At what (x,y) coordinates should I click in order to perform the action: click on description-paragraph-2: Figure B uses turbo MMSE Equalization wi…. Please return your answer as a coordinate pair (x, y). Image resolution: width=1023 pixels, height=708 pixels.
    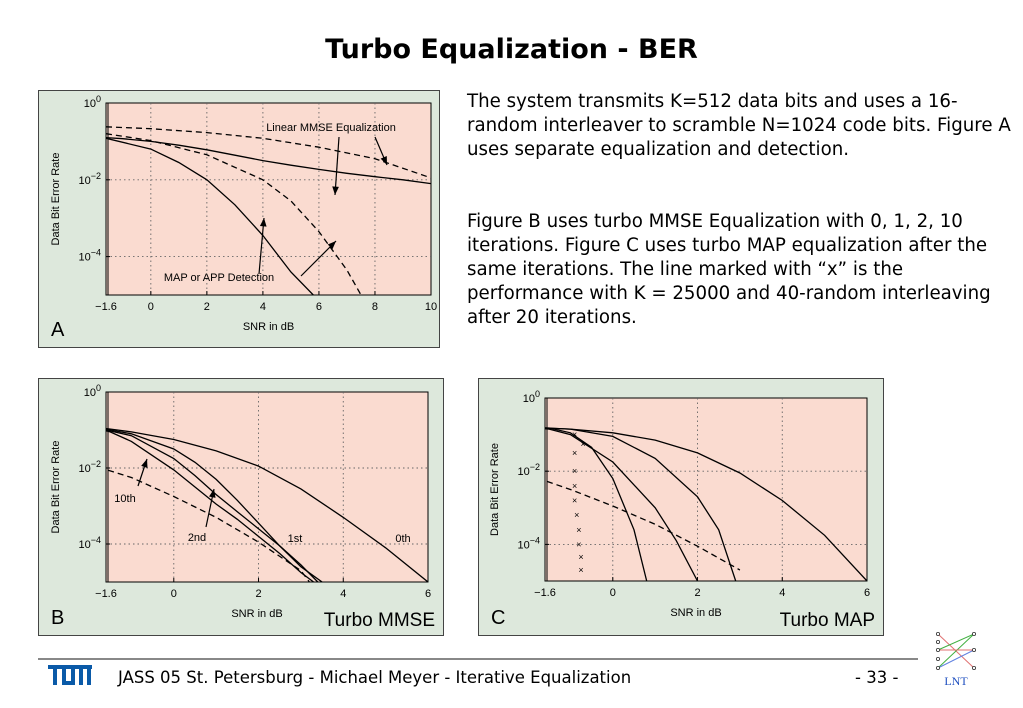
    Looking at the image, I should click on (729, 269).